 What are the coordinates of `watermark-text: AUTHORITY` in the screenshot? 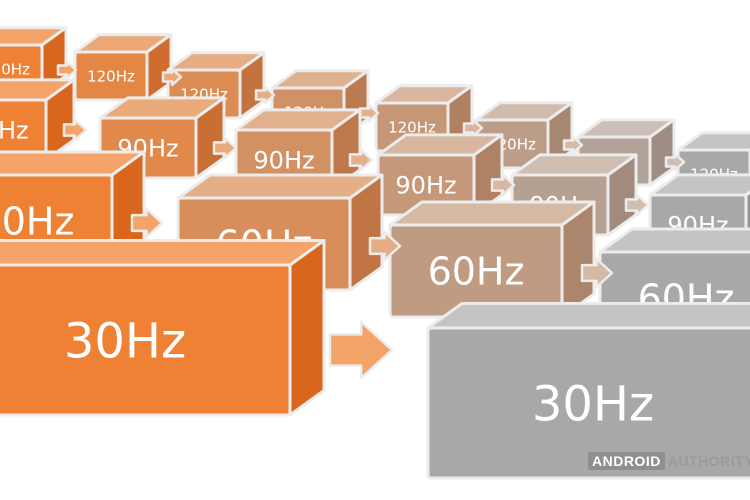 It's located at (708, 461).